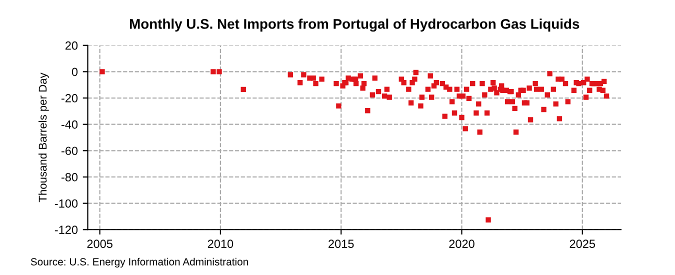  Describe the element at coordinates (69, 177) in the screenshot. I see `y-tick-label: -80` at that location.